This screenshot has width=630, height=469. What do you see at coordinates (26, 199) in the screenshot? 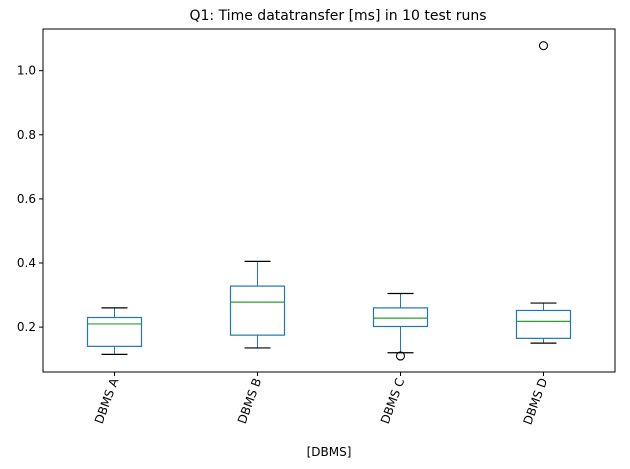
I see `y-tick-label: 0.6` at bounding box center [26, 199].